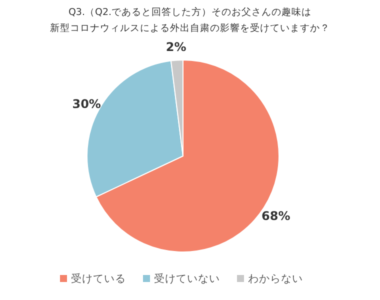 This screenshot has height=300, width=380. I want to click on data-label: 2%, so click(176, 47).